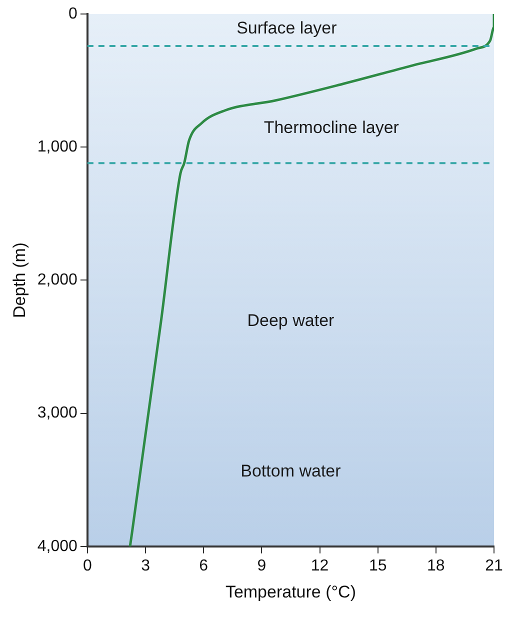 The image size is (508, 623). Describe the element at coordinates (203, 565) in the screenshot. I see `x-tick-label: 6` at that location.